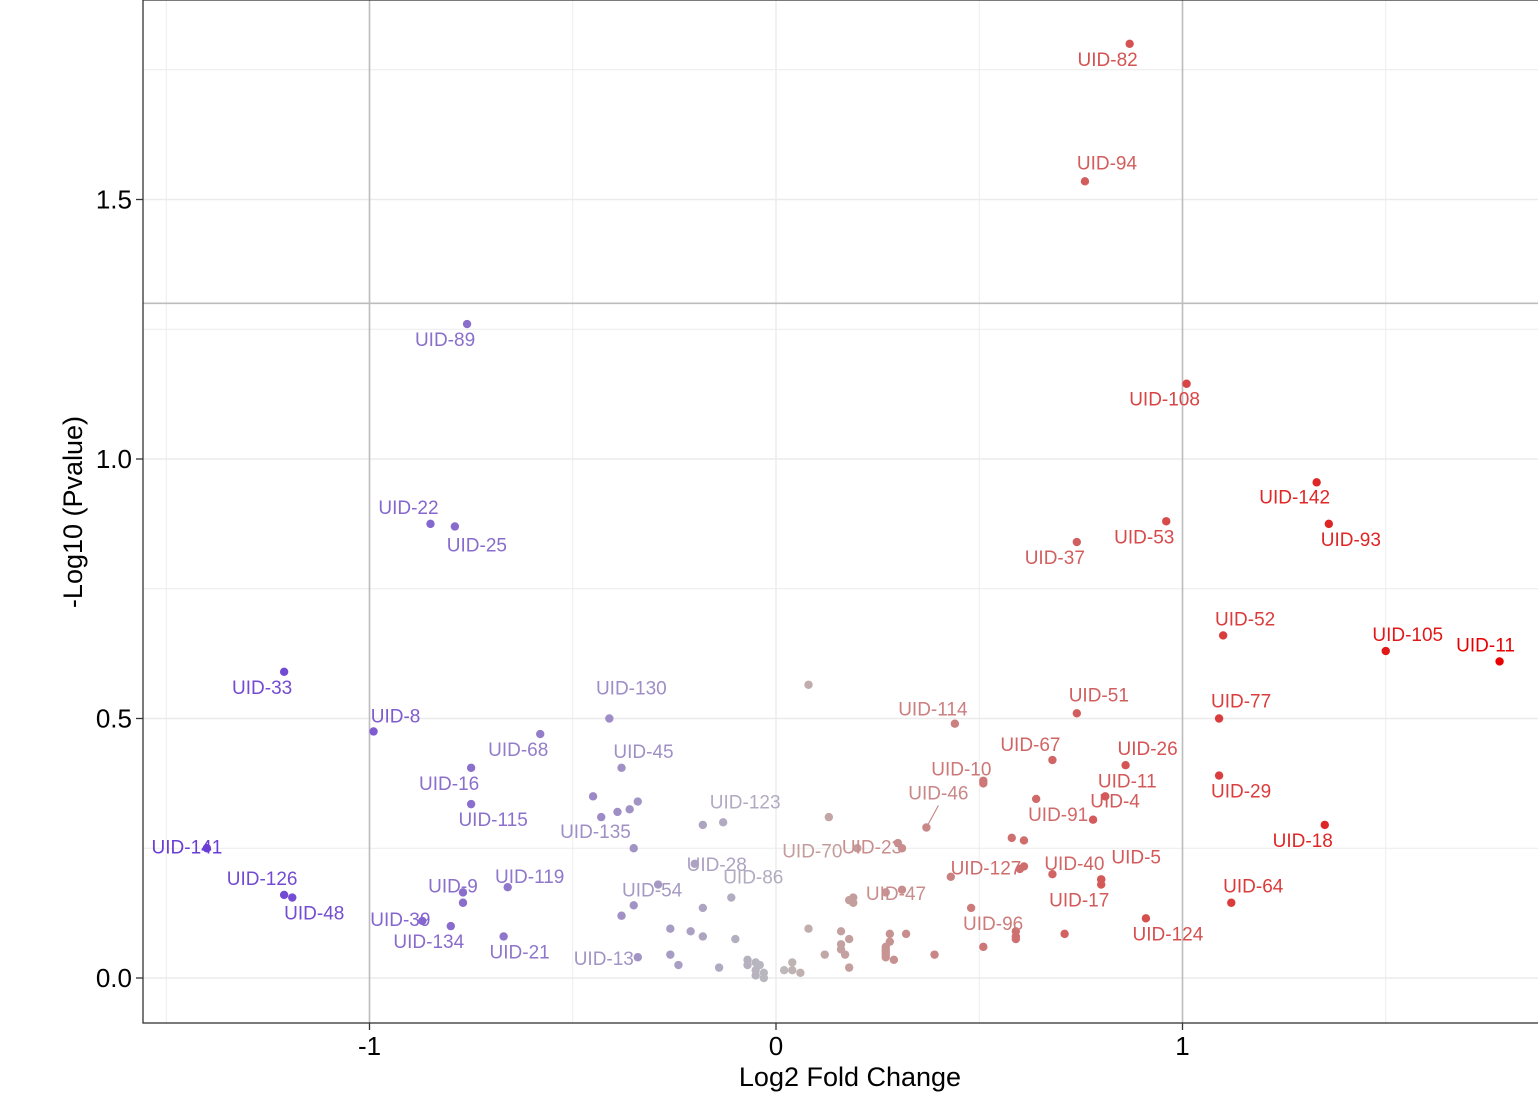 This screenshot has width=1538, height=1109. I want to click on data-label: UID-89, so click(445, 340).